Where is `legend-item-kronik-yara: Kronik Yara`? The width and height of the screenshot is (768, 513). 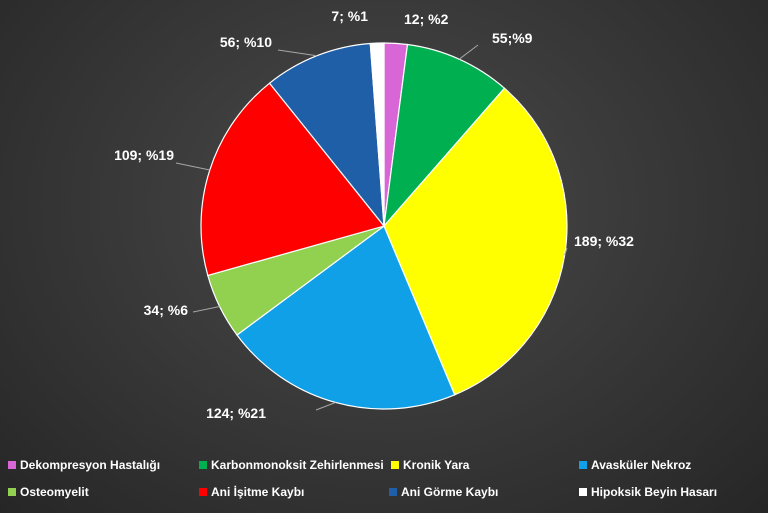
legend-item-kronik-yara: Kronik Yara is located at coordinates (430, 465).